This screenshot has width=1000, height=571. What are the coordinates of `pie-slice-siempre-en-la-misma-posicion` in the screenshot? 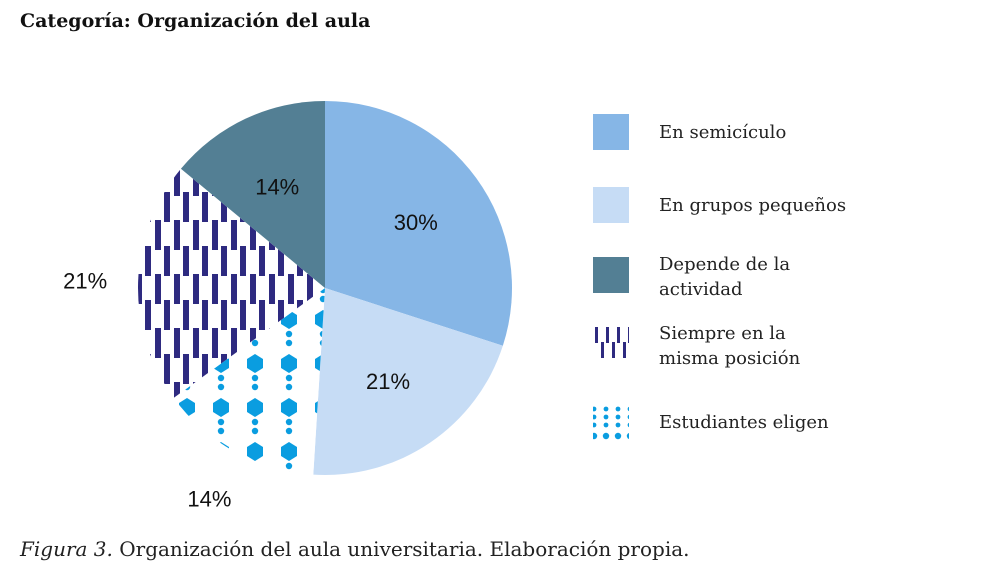 It's located at (231, 283).